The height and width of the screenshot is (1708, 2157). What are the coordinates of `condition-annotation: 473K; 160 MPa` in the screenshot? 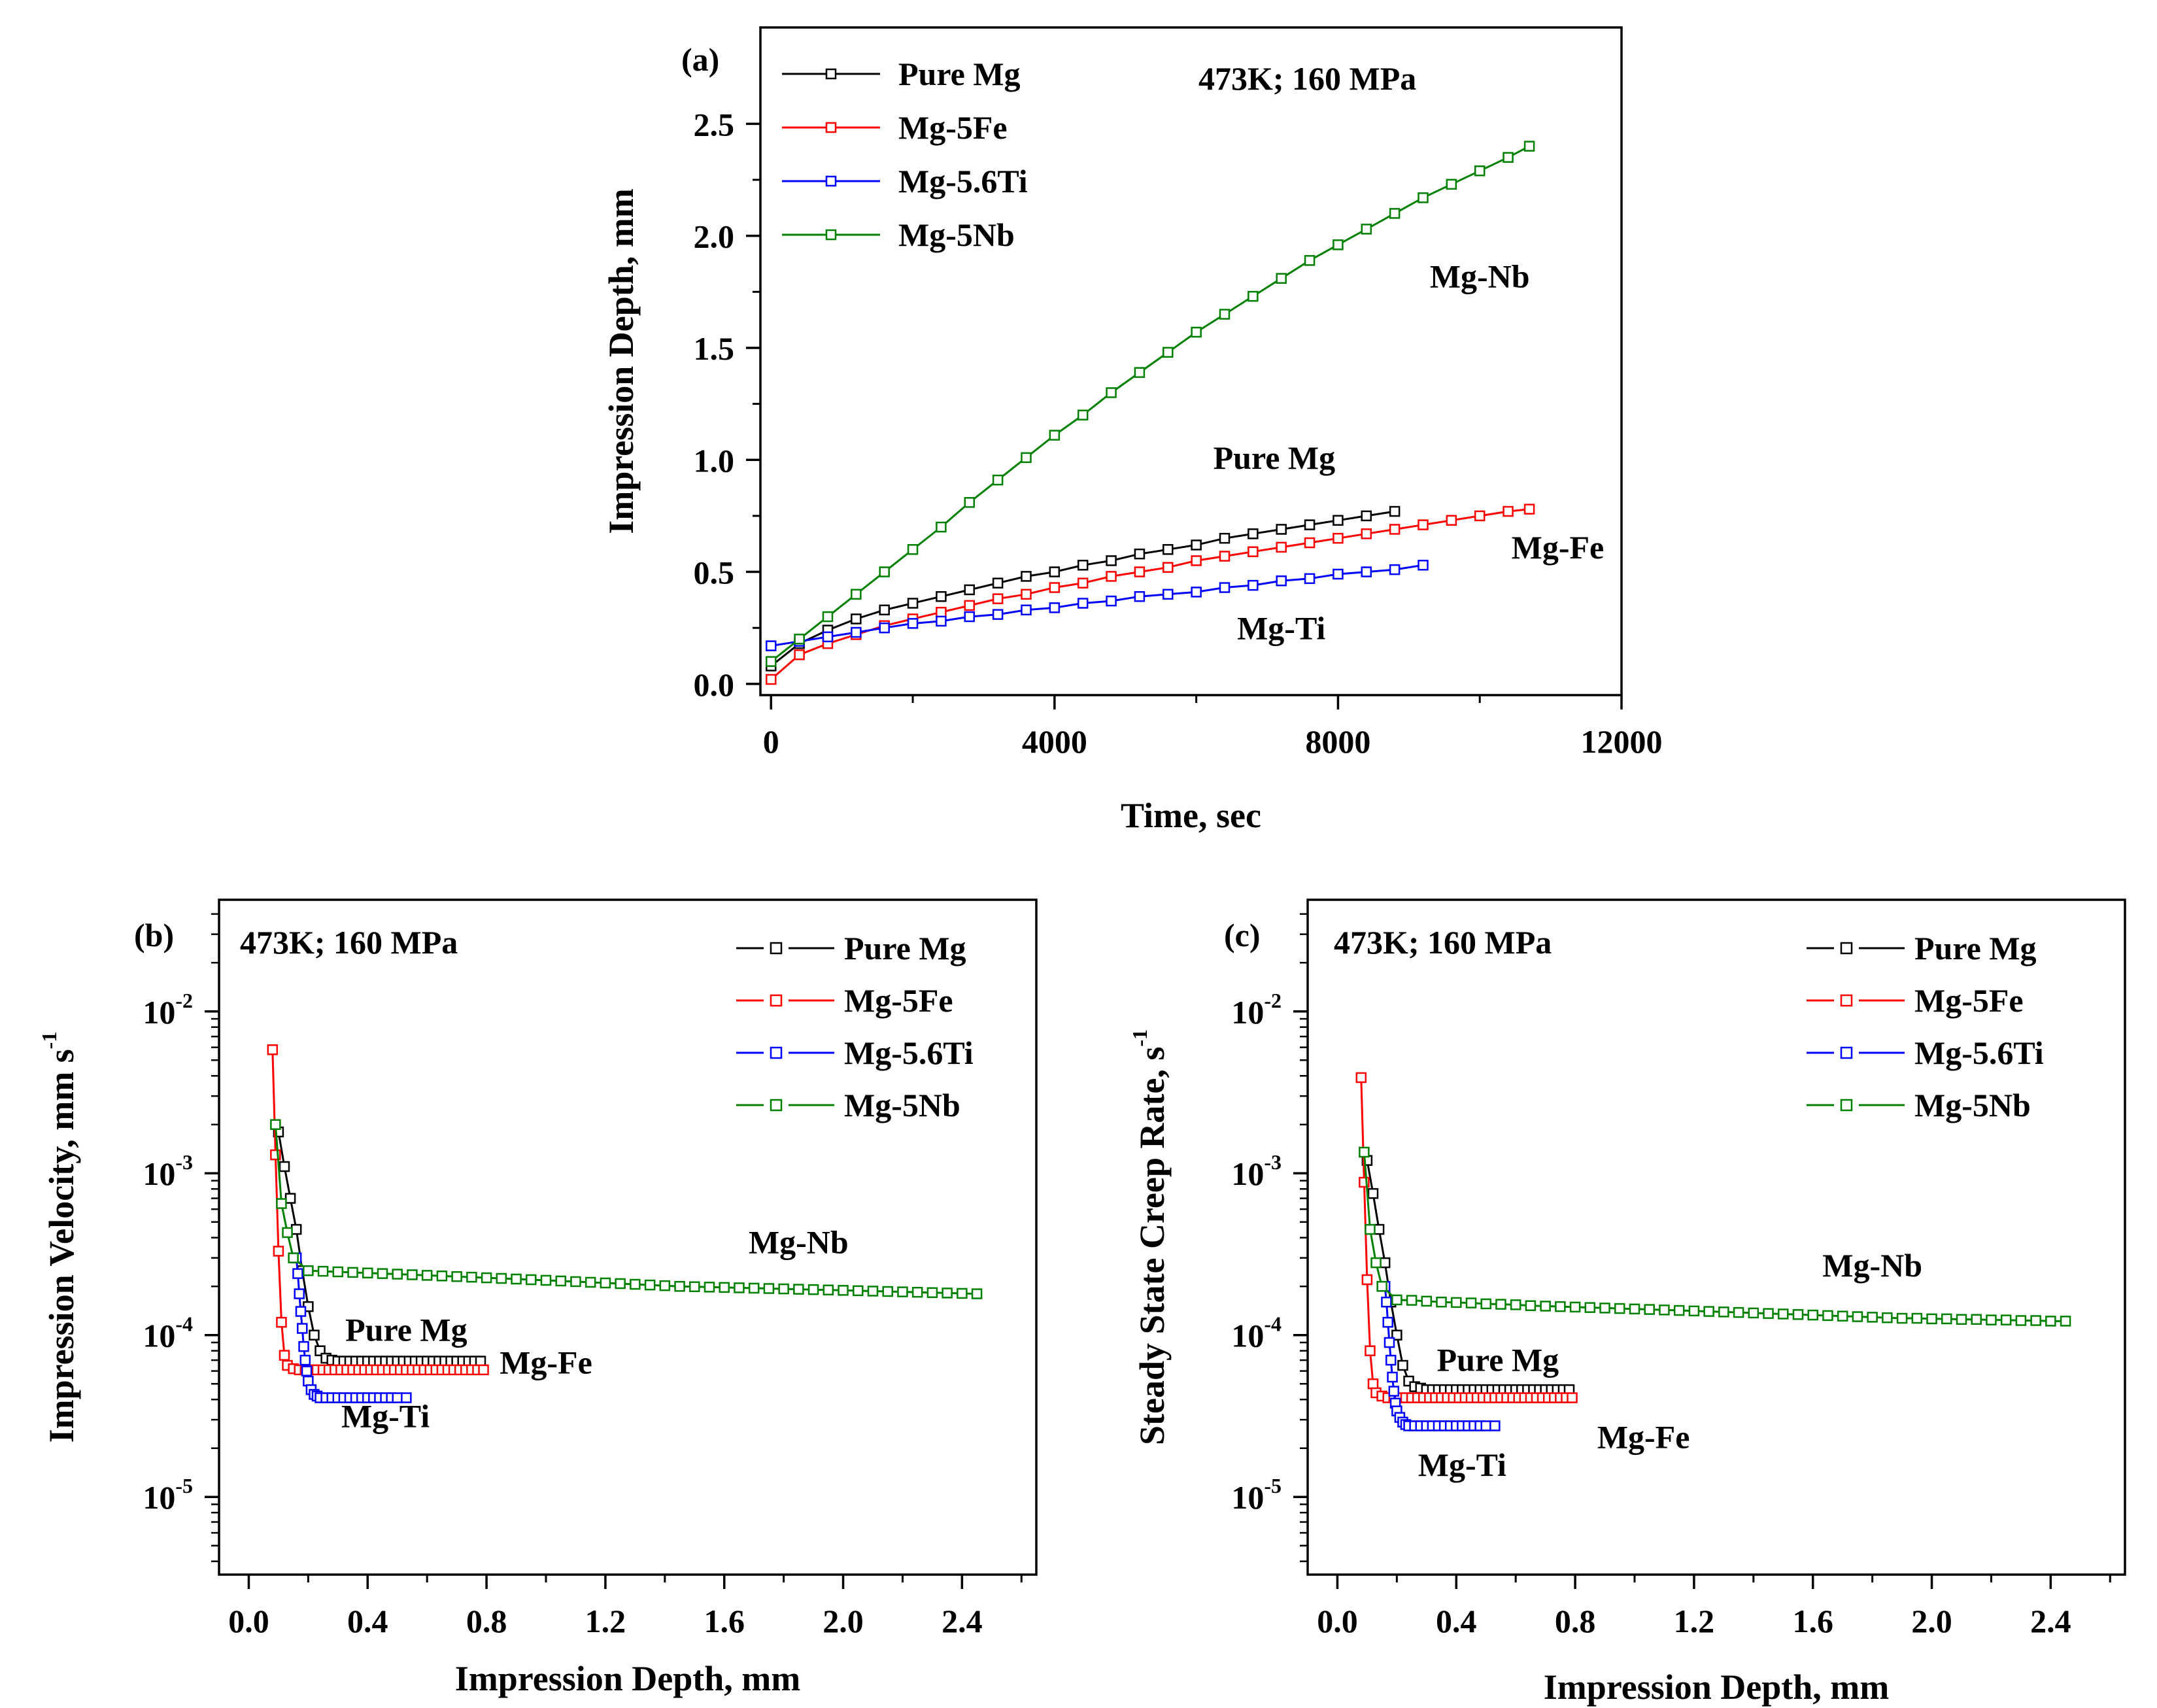 It's located at (349, 943).